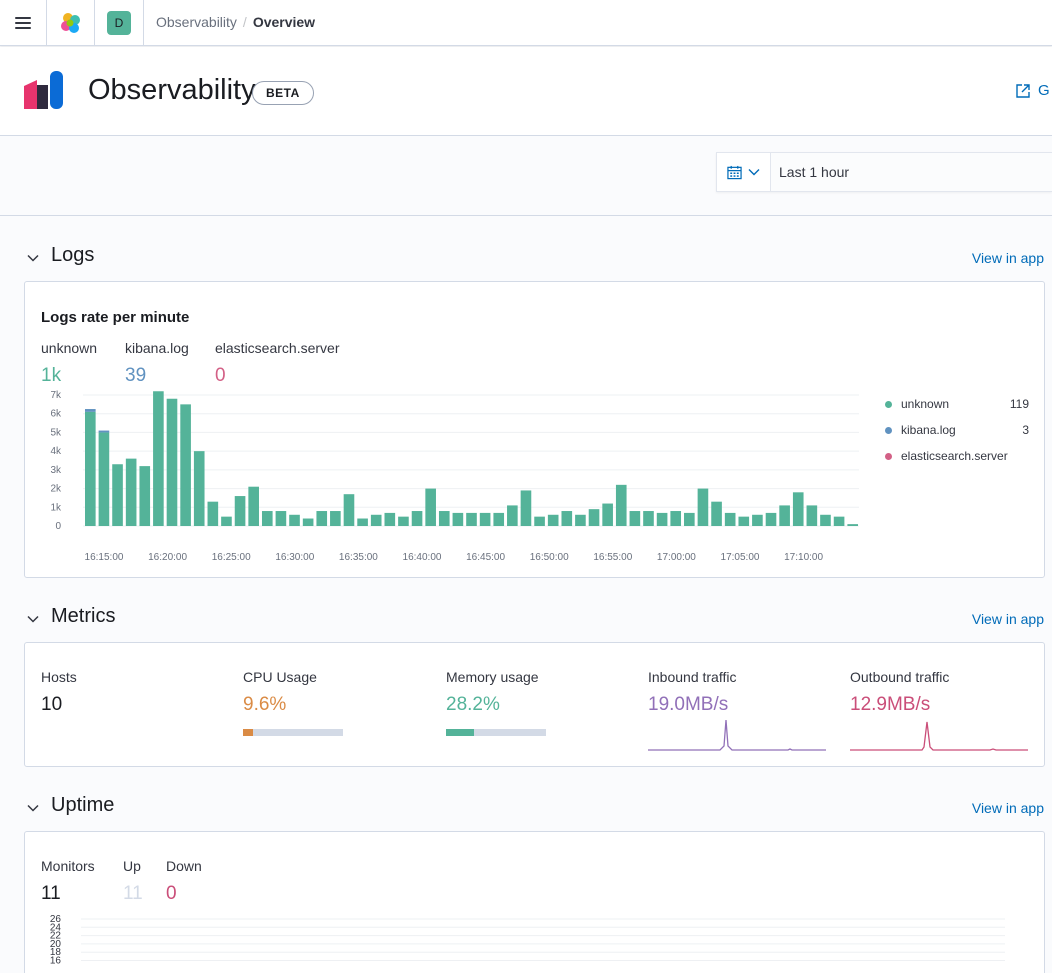 Image resolution: width=1052 pixels, height=973 pixels. I want to click on legend-dot-unknown, so click(888, 404).